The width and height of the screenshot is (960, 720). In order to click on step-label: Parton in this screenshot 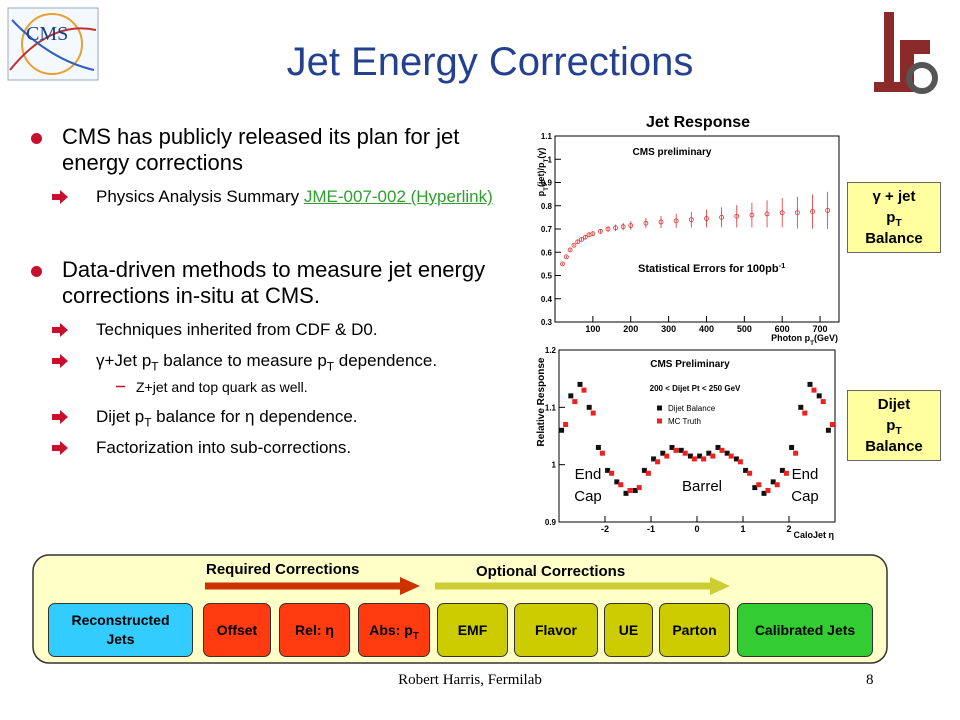, I will do `click(694, 630)`.